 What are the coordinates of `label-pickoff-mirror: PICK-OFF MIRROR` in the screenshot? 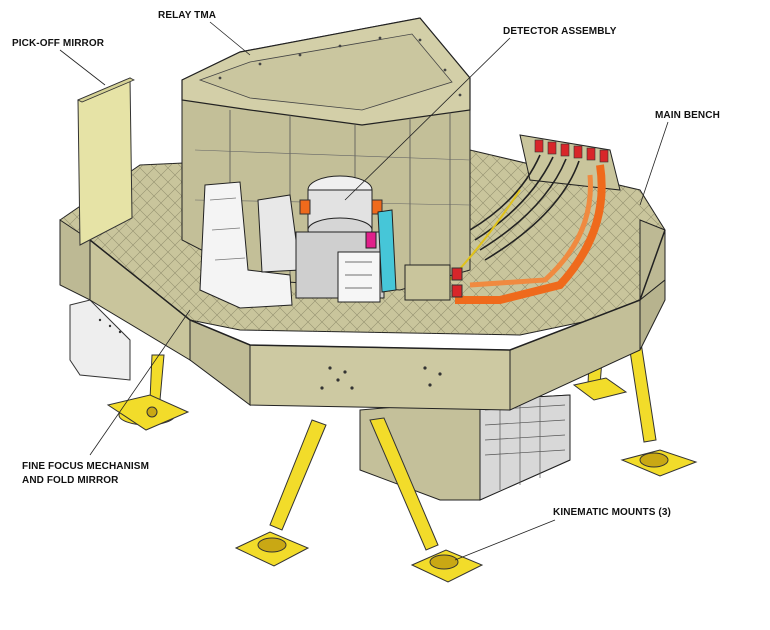 It's located at (58, 43).